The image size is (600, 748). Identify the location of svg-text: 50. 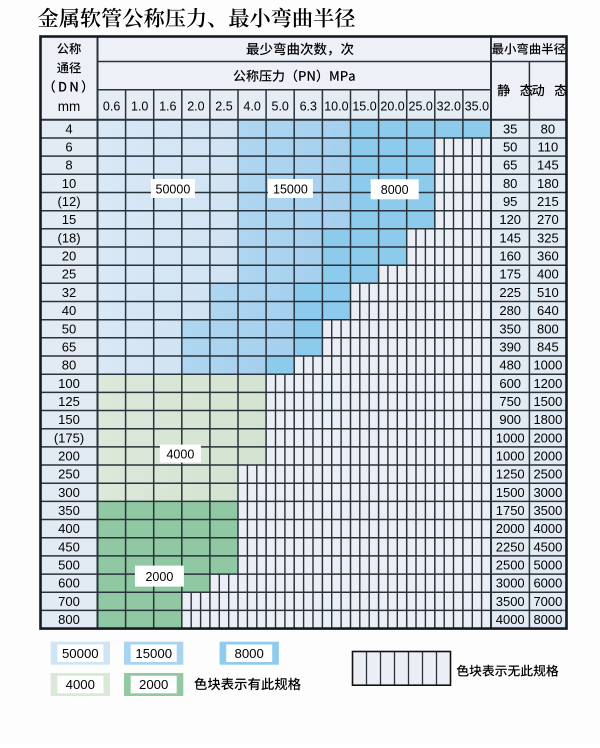
(510, 147).